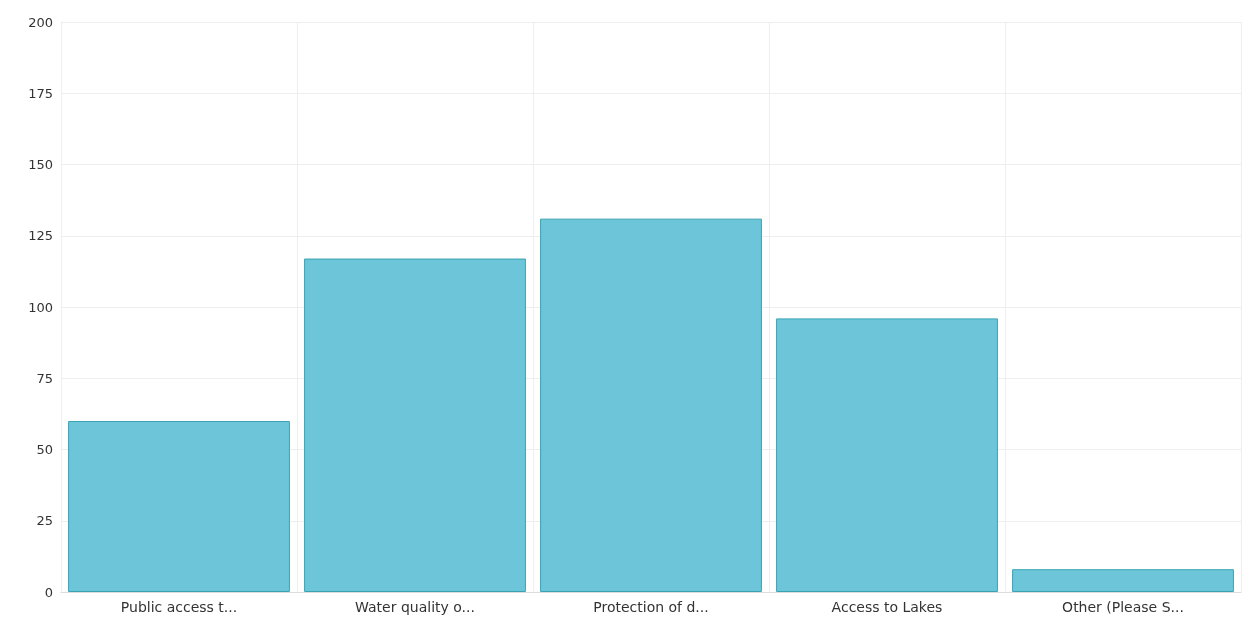  Describe the element at coordinates (887, 607) in the screenshot. I see `x-tick-label: Access to Lakes` at that location.